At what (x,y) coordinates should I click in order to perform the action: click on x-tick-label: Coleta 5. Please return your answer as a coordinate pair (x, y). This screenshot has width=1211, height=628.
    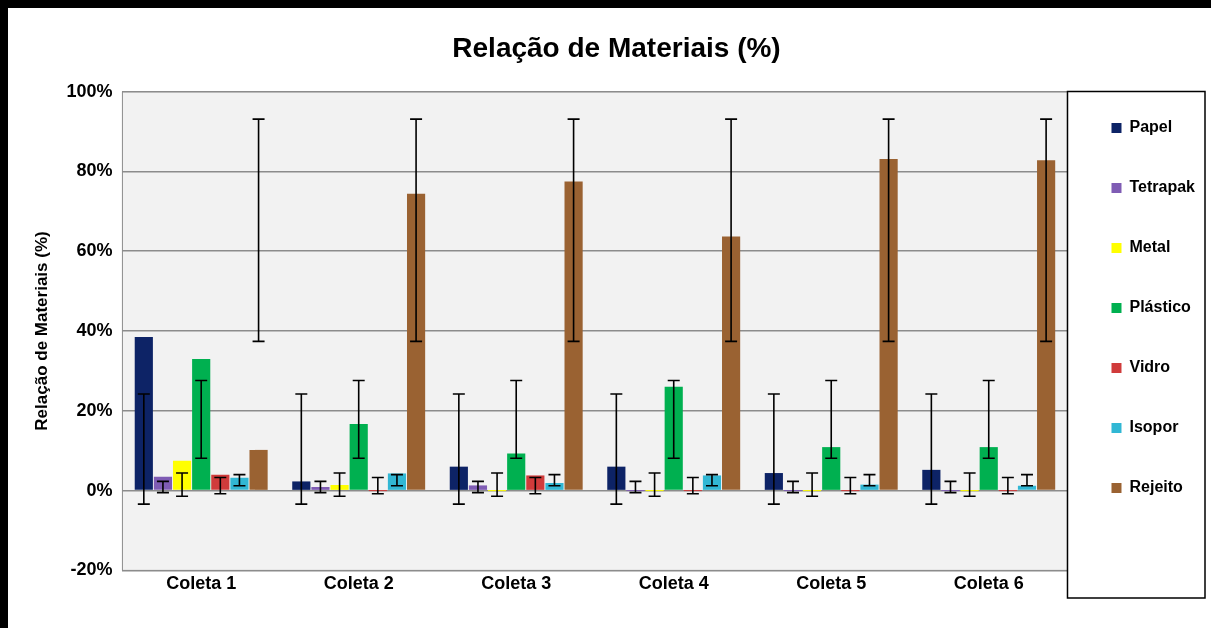
    Looking at the image, I should click on (831, 583).